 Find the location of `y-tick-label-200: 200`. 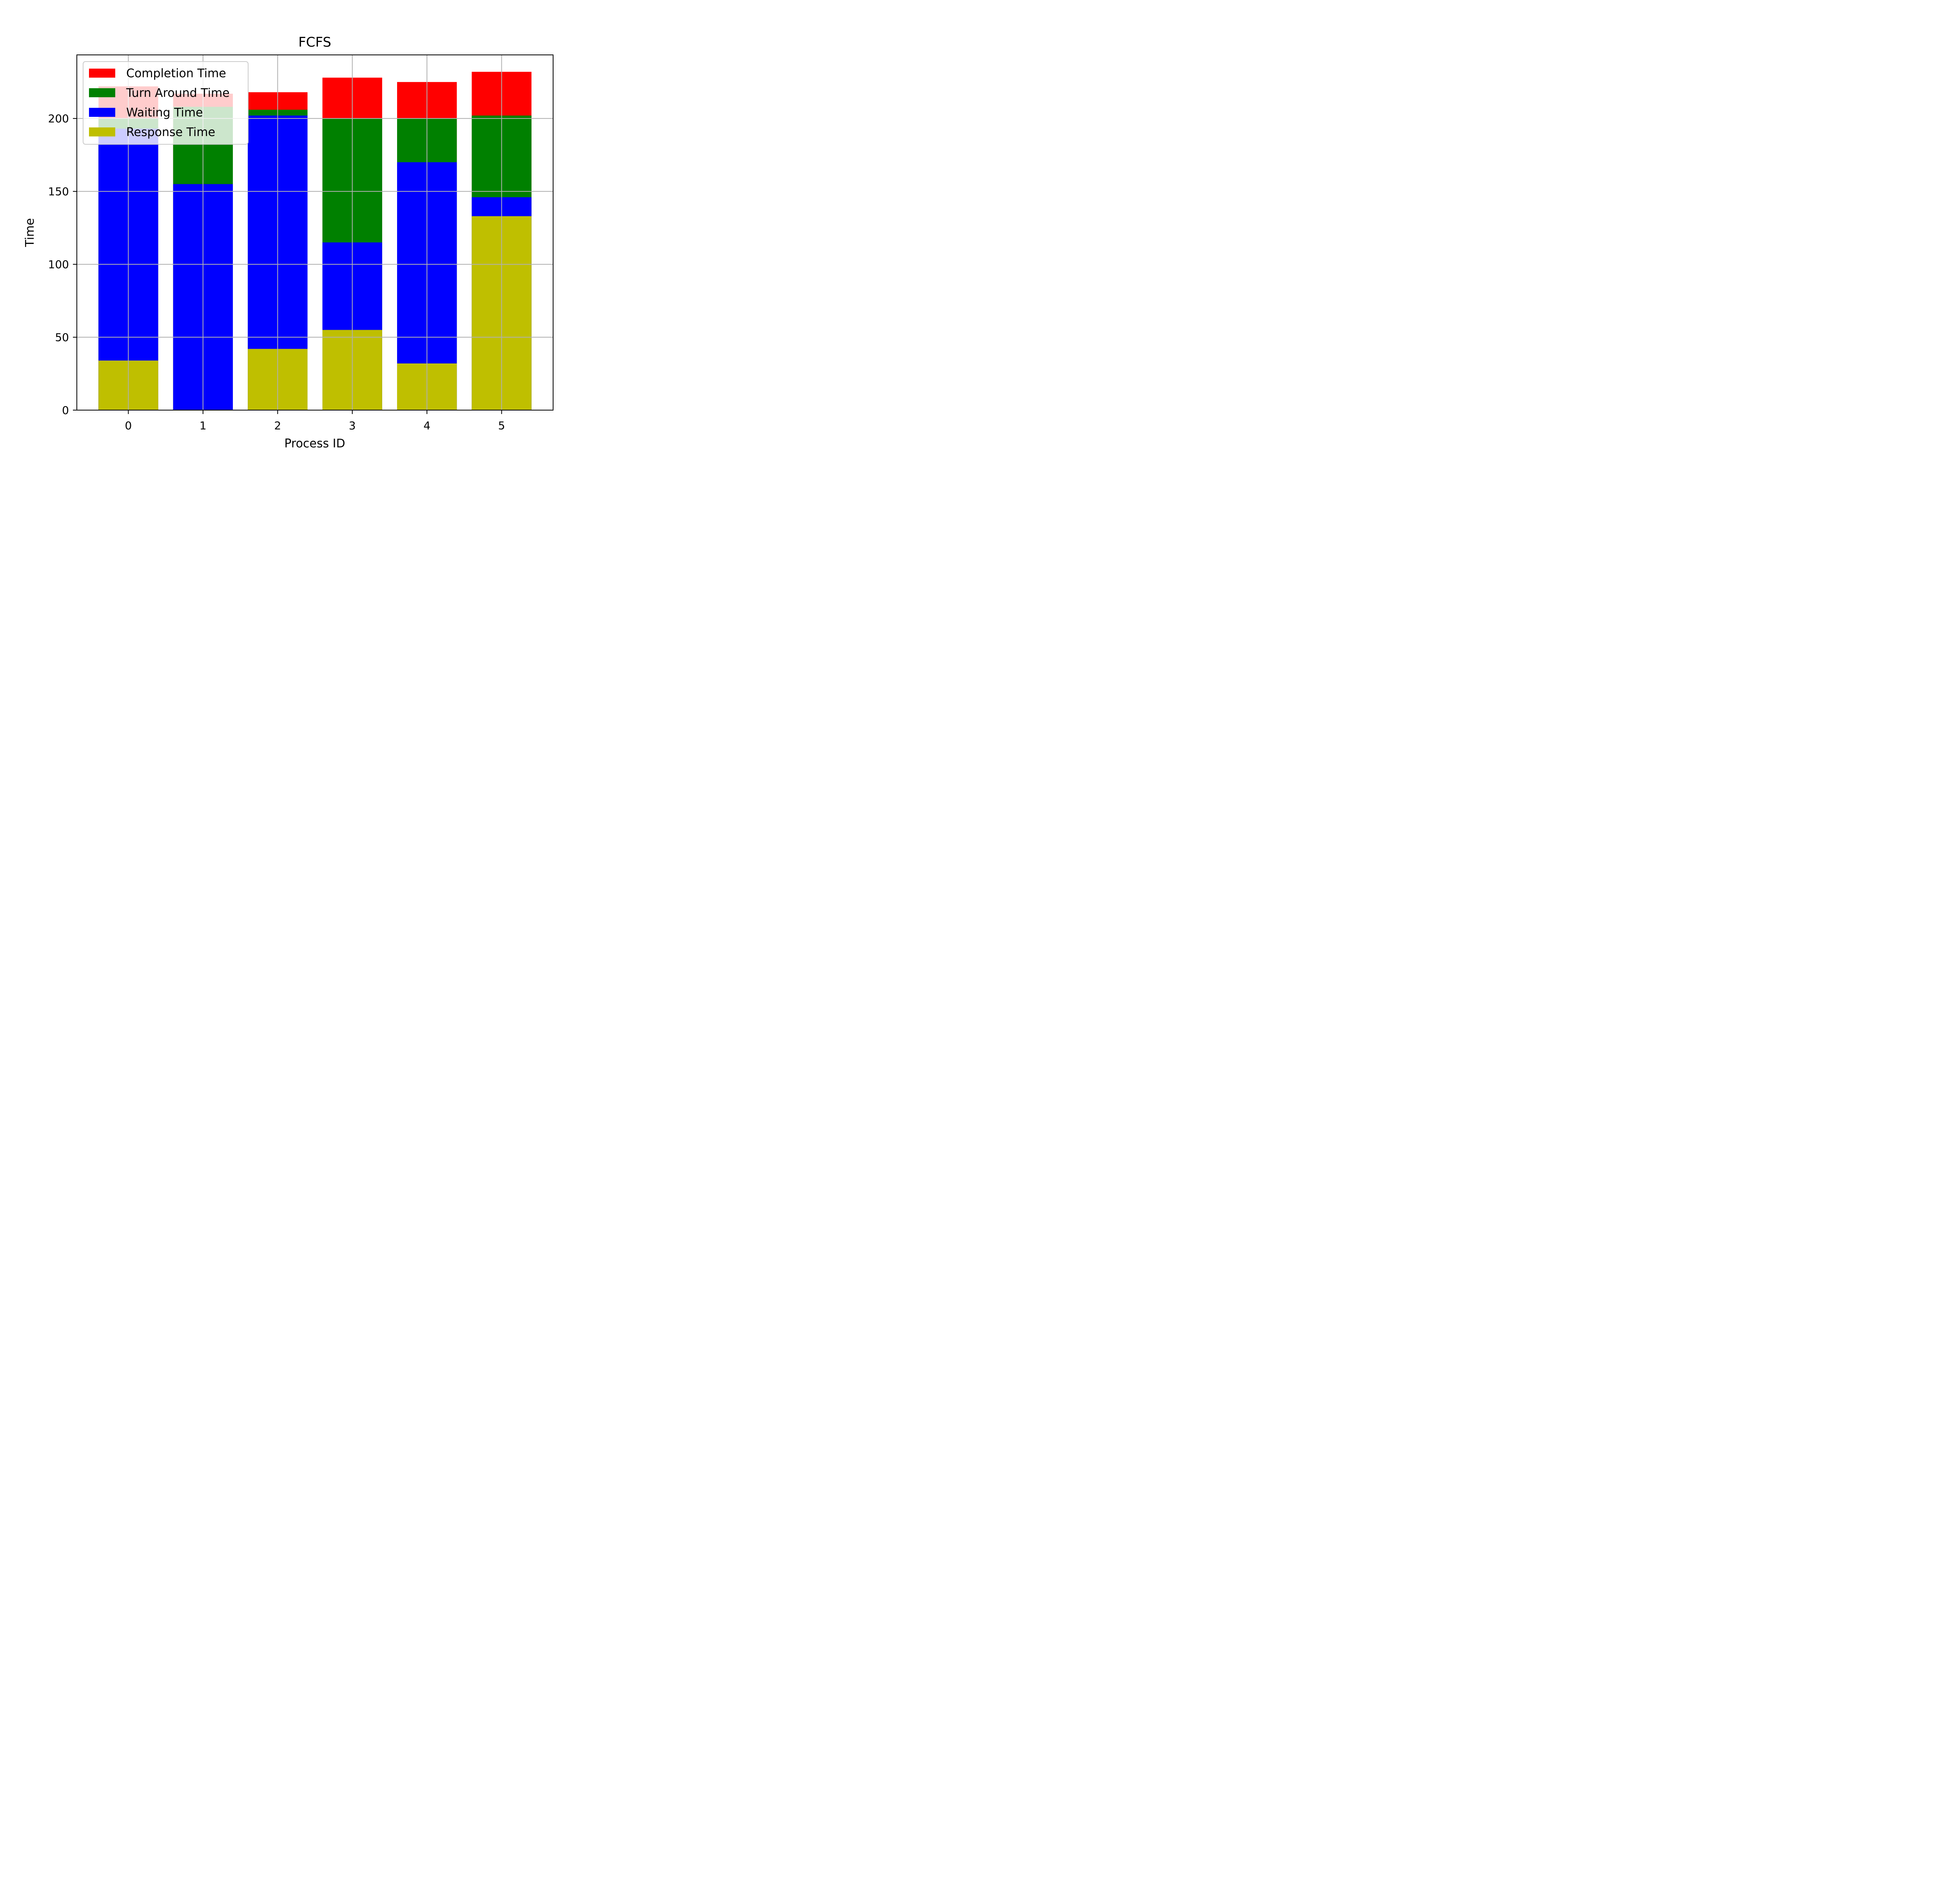

y-tick-label-200: 200 is located at coordinates (59, 118).